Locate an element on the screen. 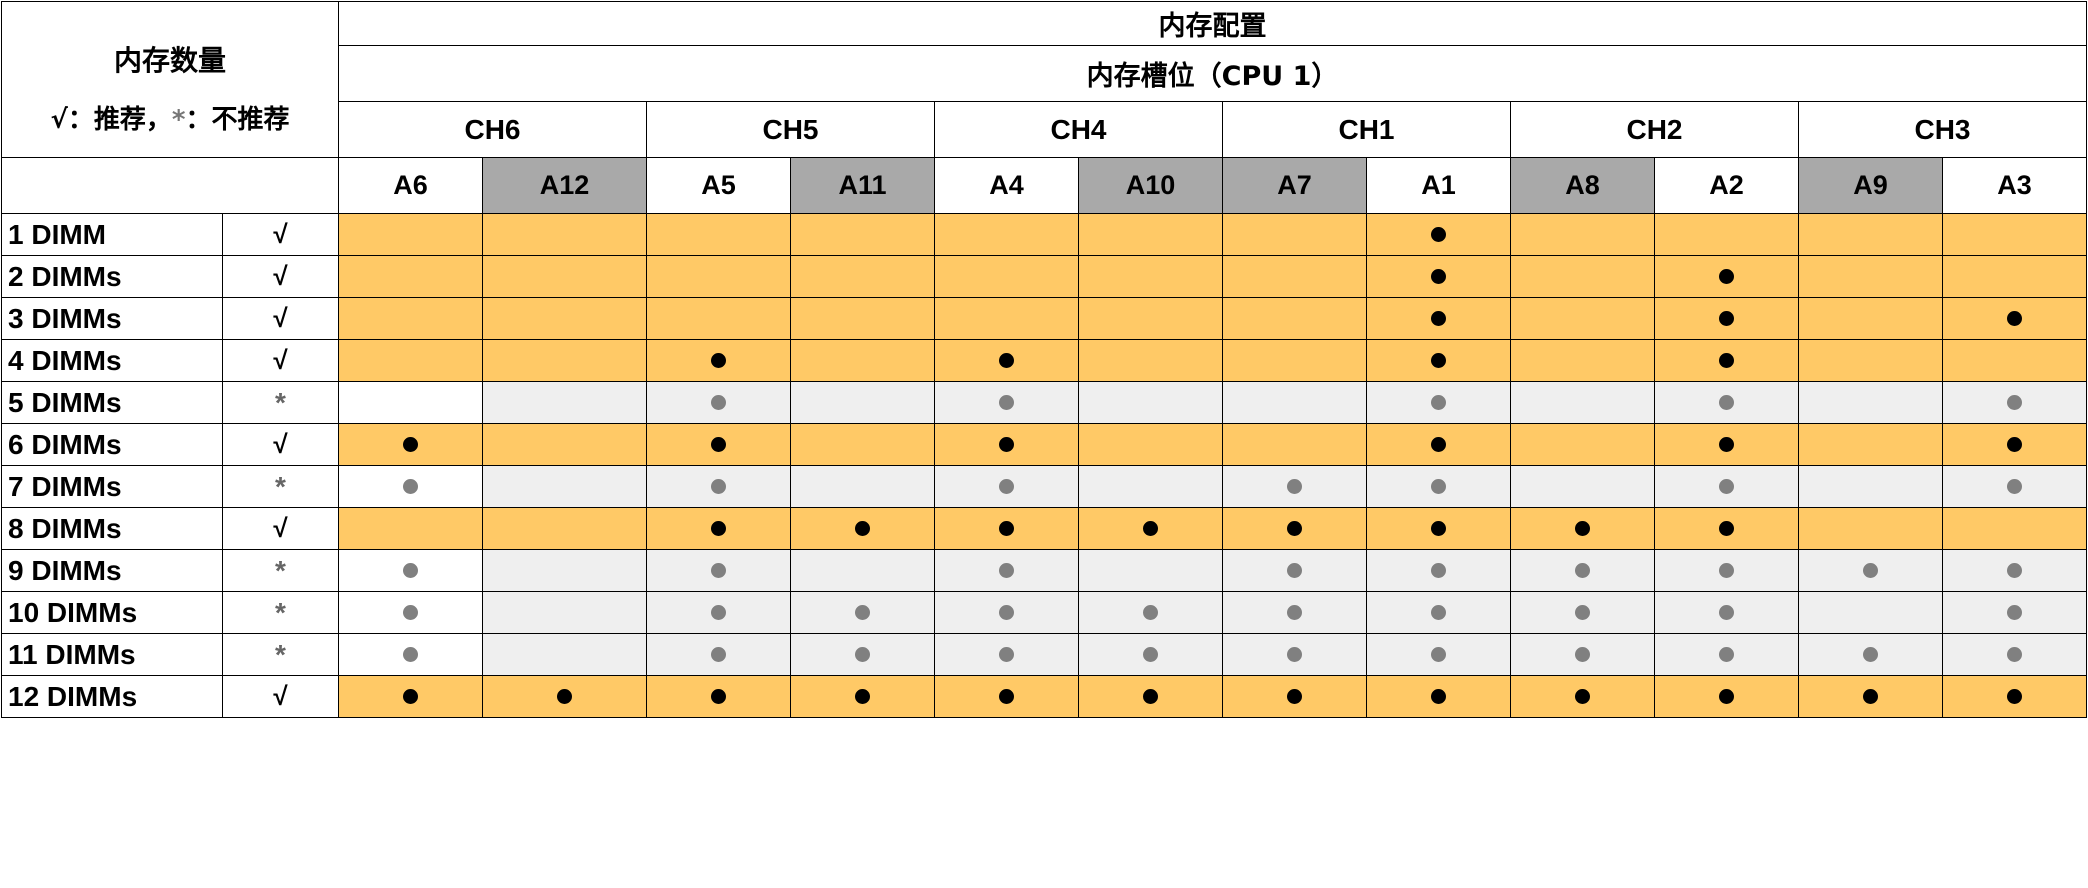  row-label: 3 DIMMs is located at coordinates (112, 318).